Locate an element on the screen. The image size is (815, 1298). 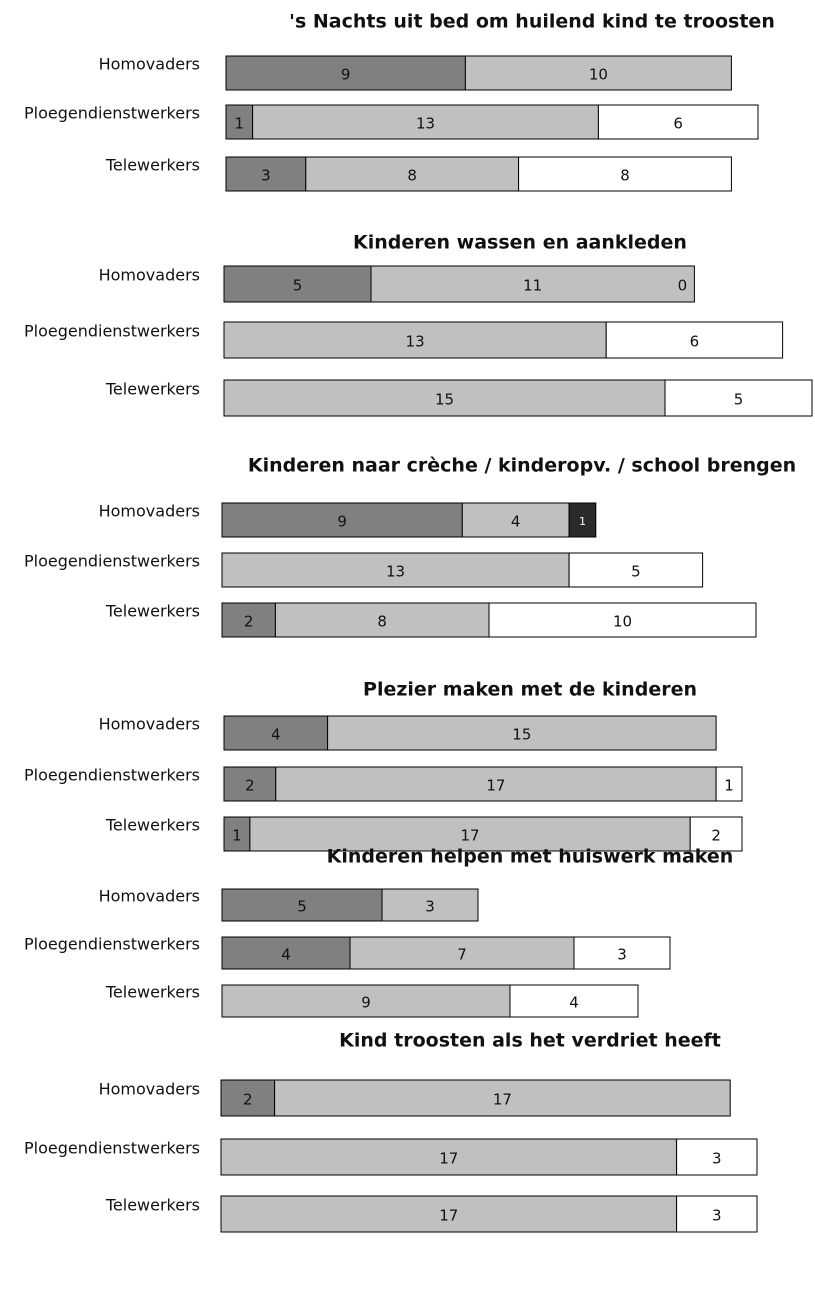
panel-title: Kind troosten als het verdriet heeft is located at coordinates (530, 1041).